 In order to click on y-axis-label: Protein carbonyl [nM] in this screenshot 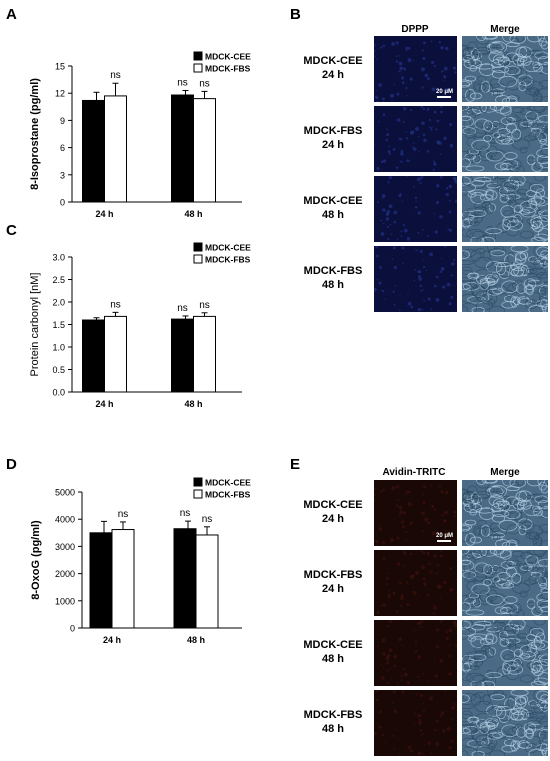, I will do `click(35, 325)`.